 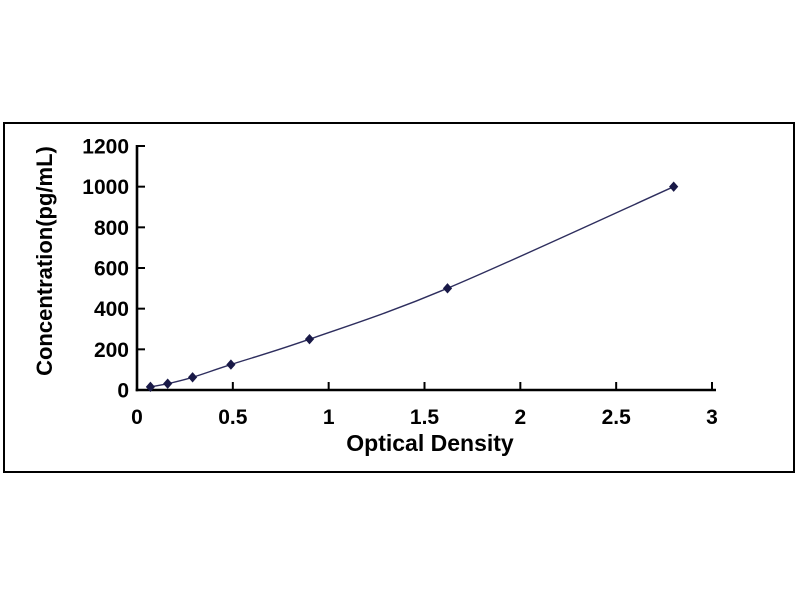 I want to click on x-tick-label: 1.5, so click(x=425, y=417).